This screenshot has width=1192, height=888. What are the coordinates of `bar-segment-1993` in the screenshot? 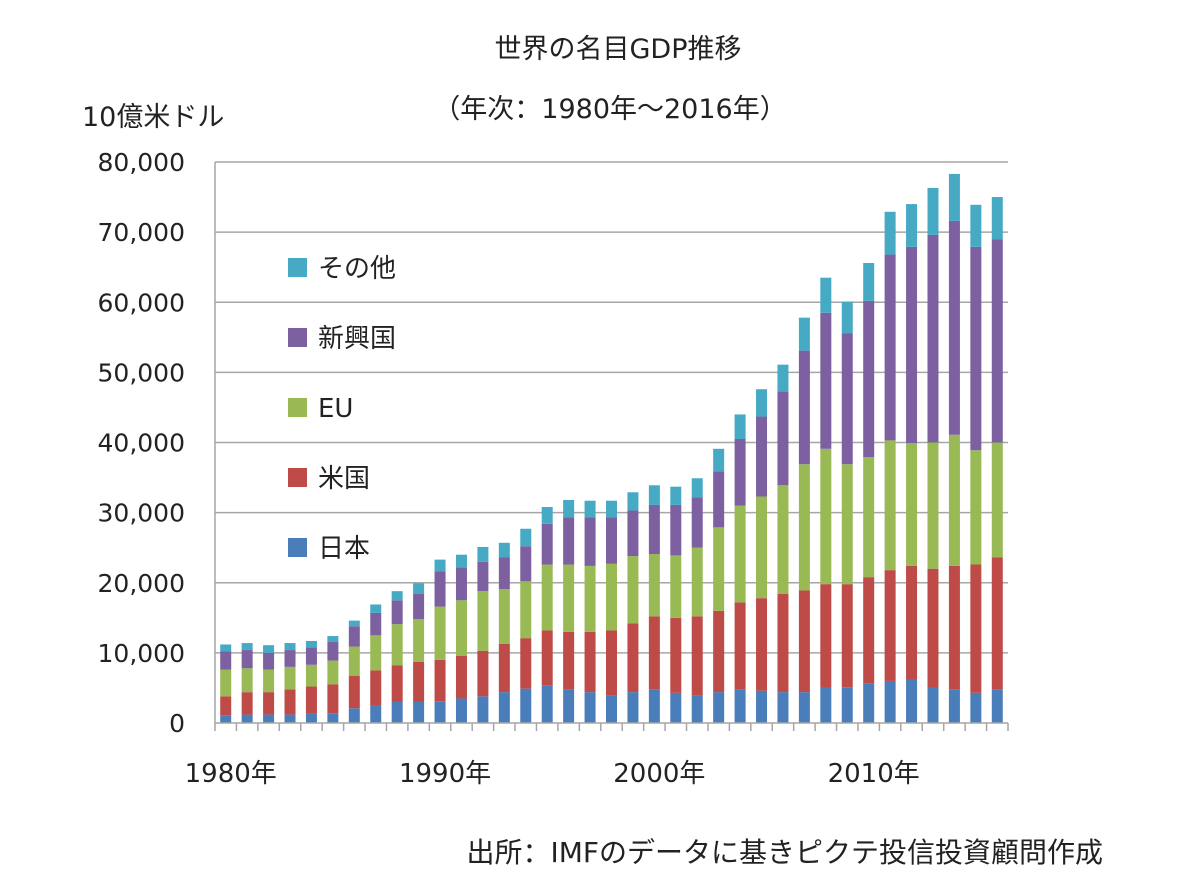 It's located at (504, 707).